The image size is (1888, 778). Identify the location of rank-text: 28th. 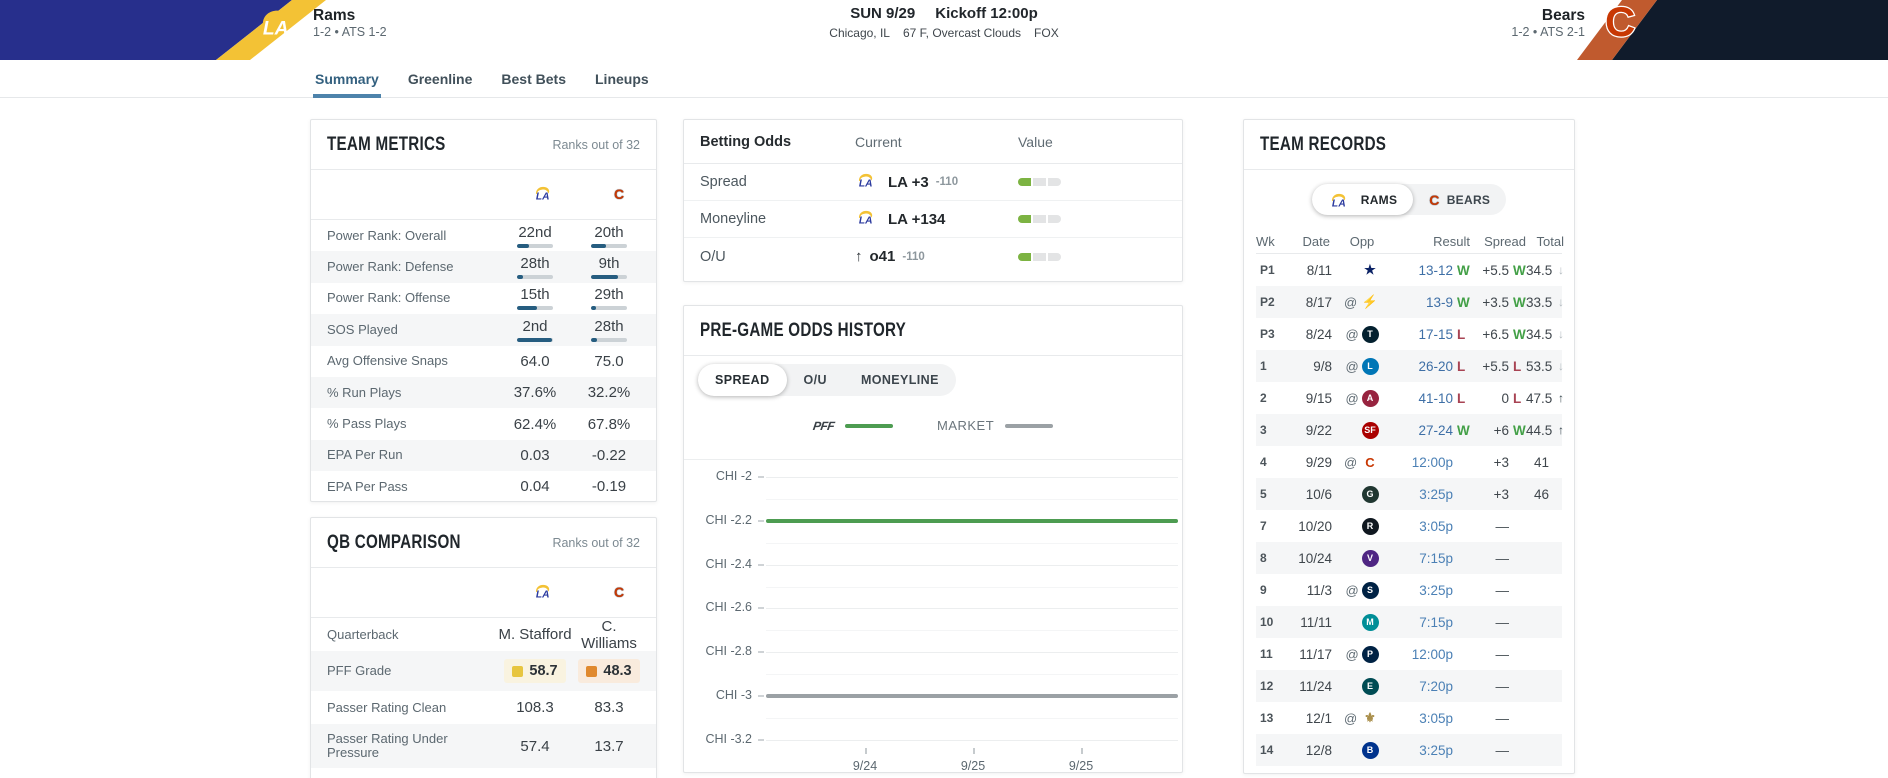
(609, 326).